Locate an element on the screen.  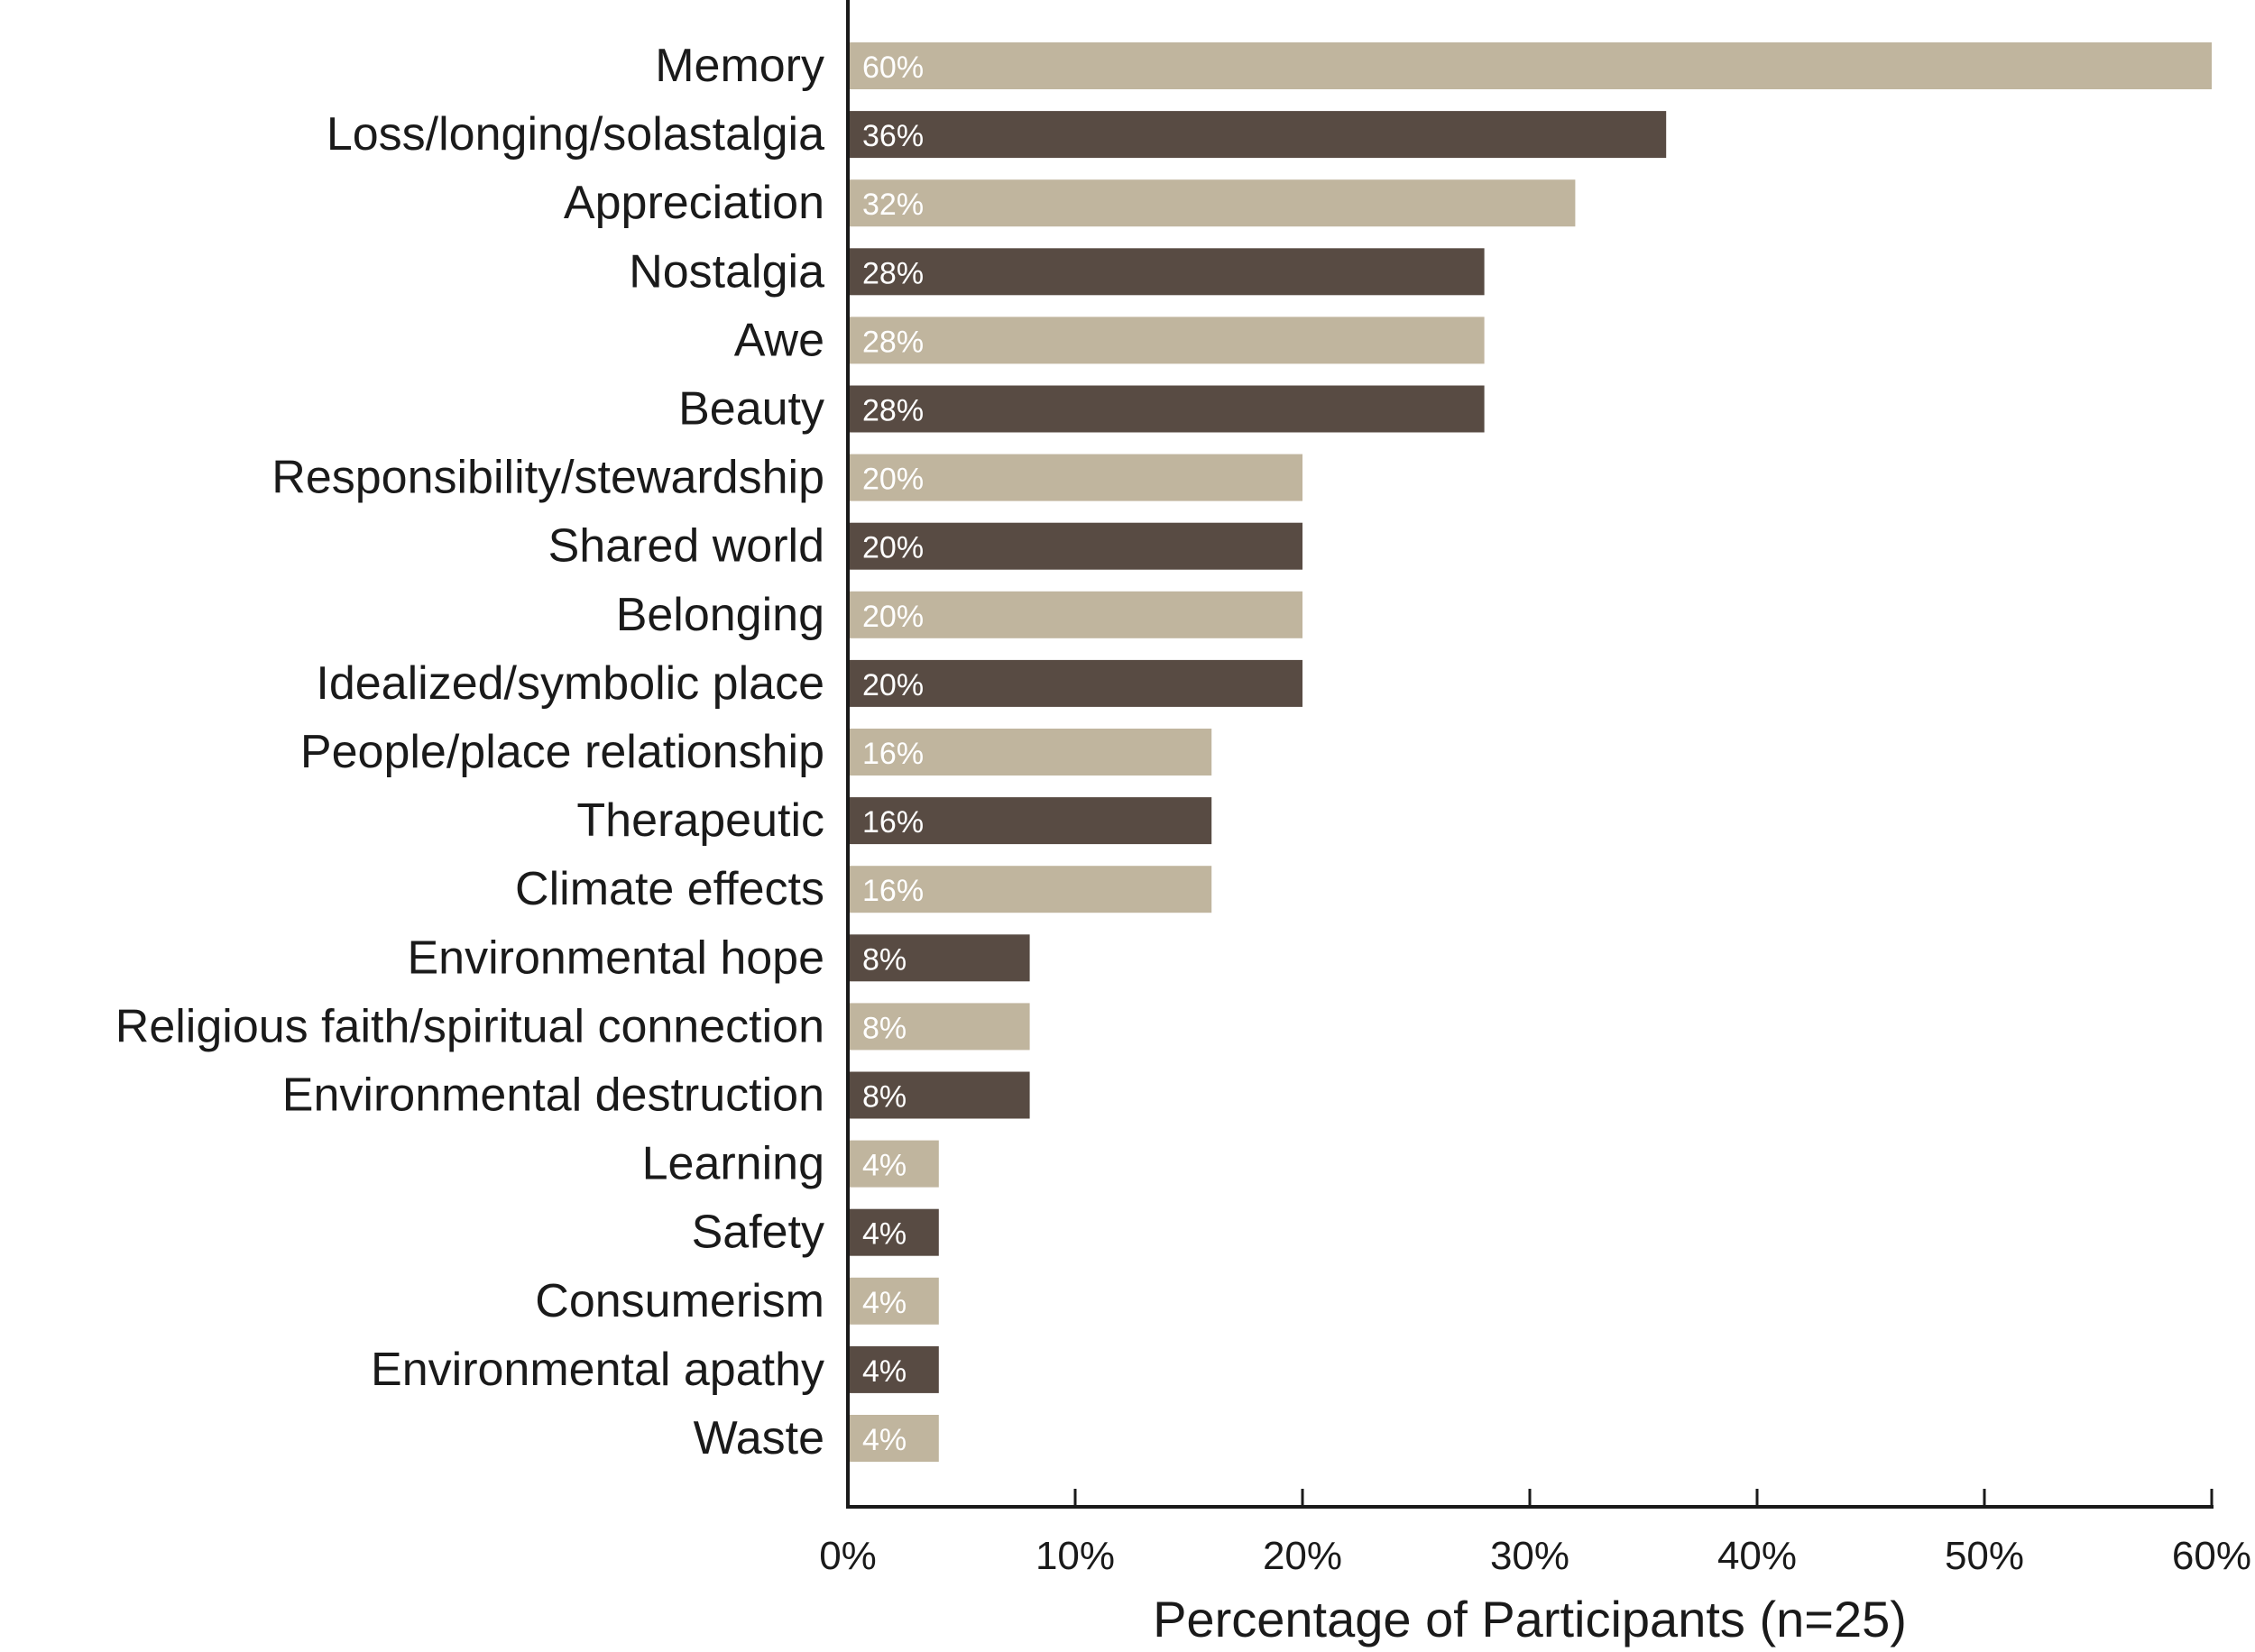
x-tick-label: 30% is located at coordinates (1529, 1556).